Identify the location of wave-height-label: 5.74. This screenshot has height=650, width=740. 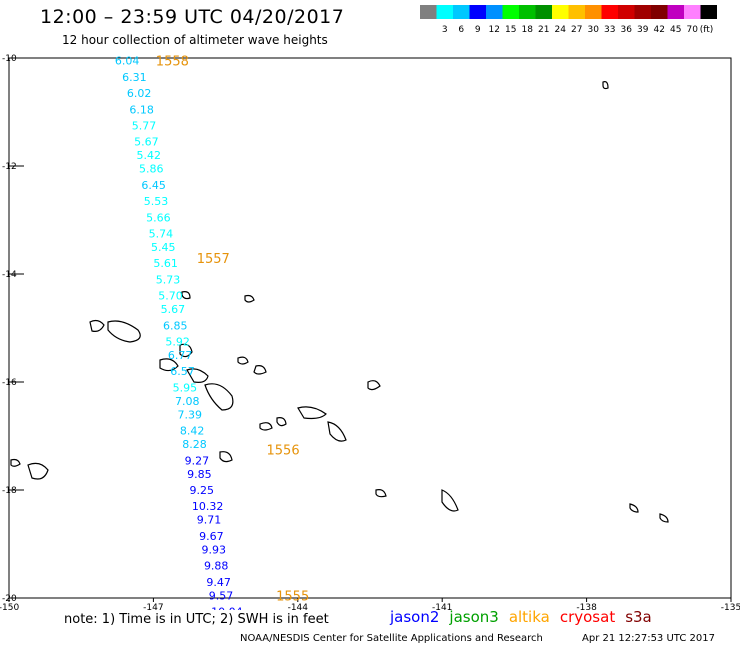
(161, 234).